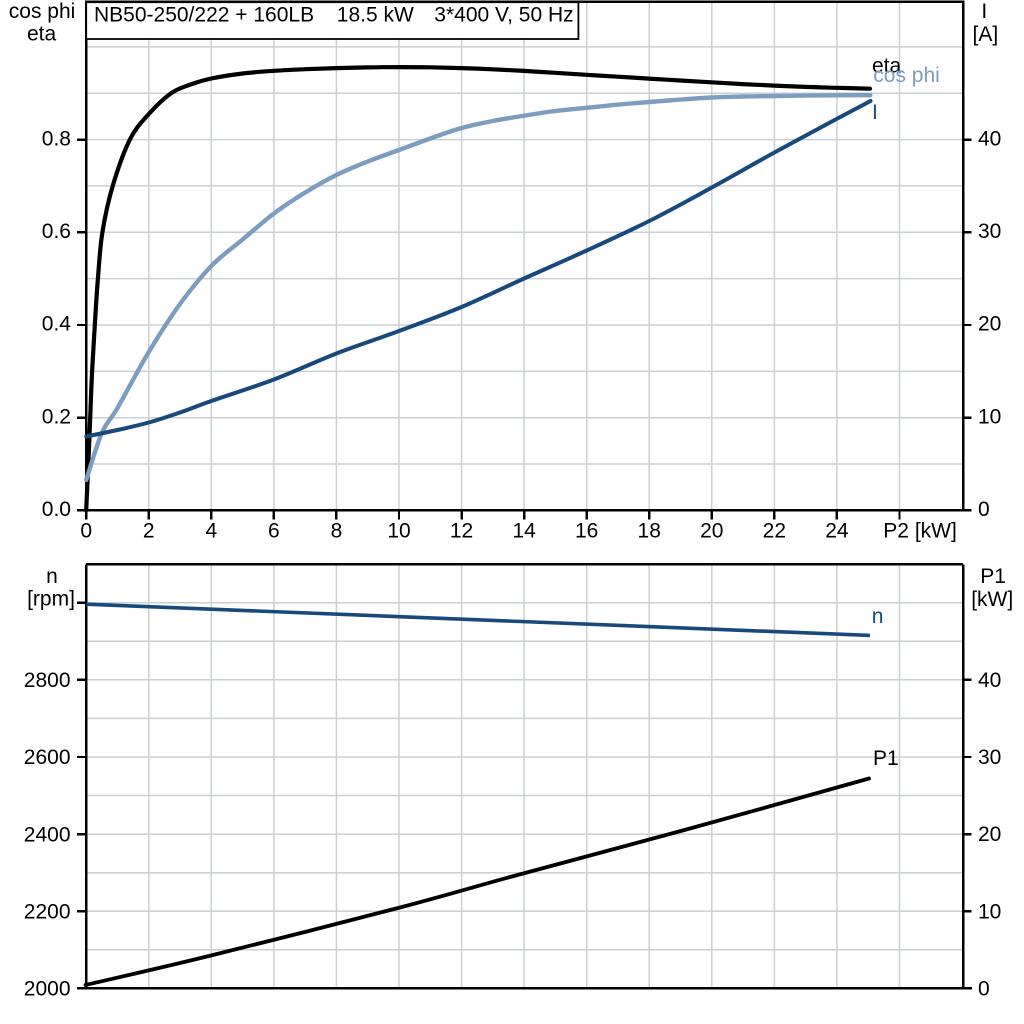 This screenshot has height=1024, width=1024. I want to click on svg-text: 2600, so click(47, 757).